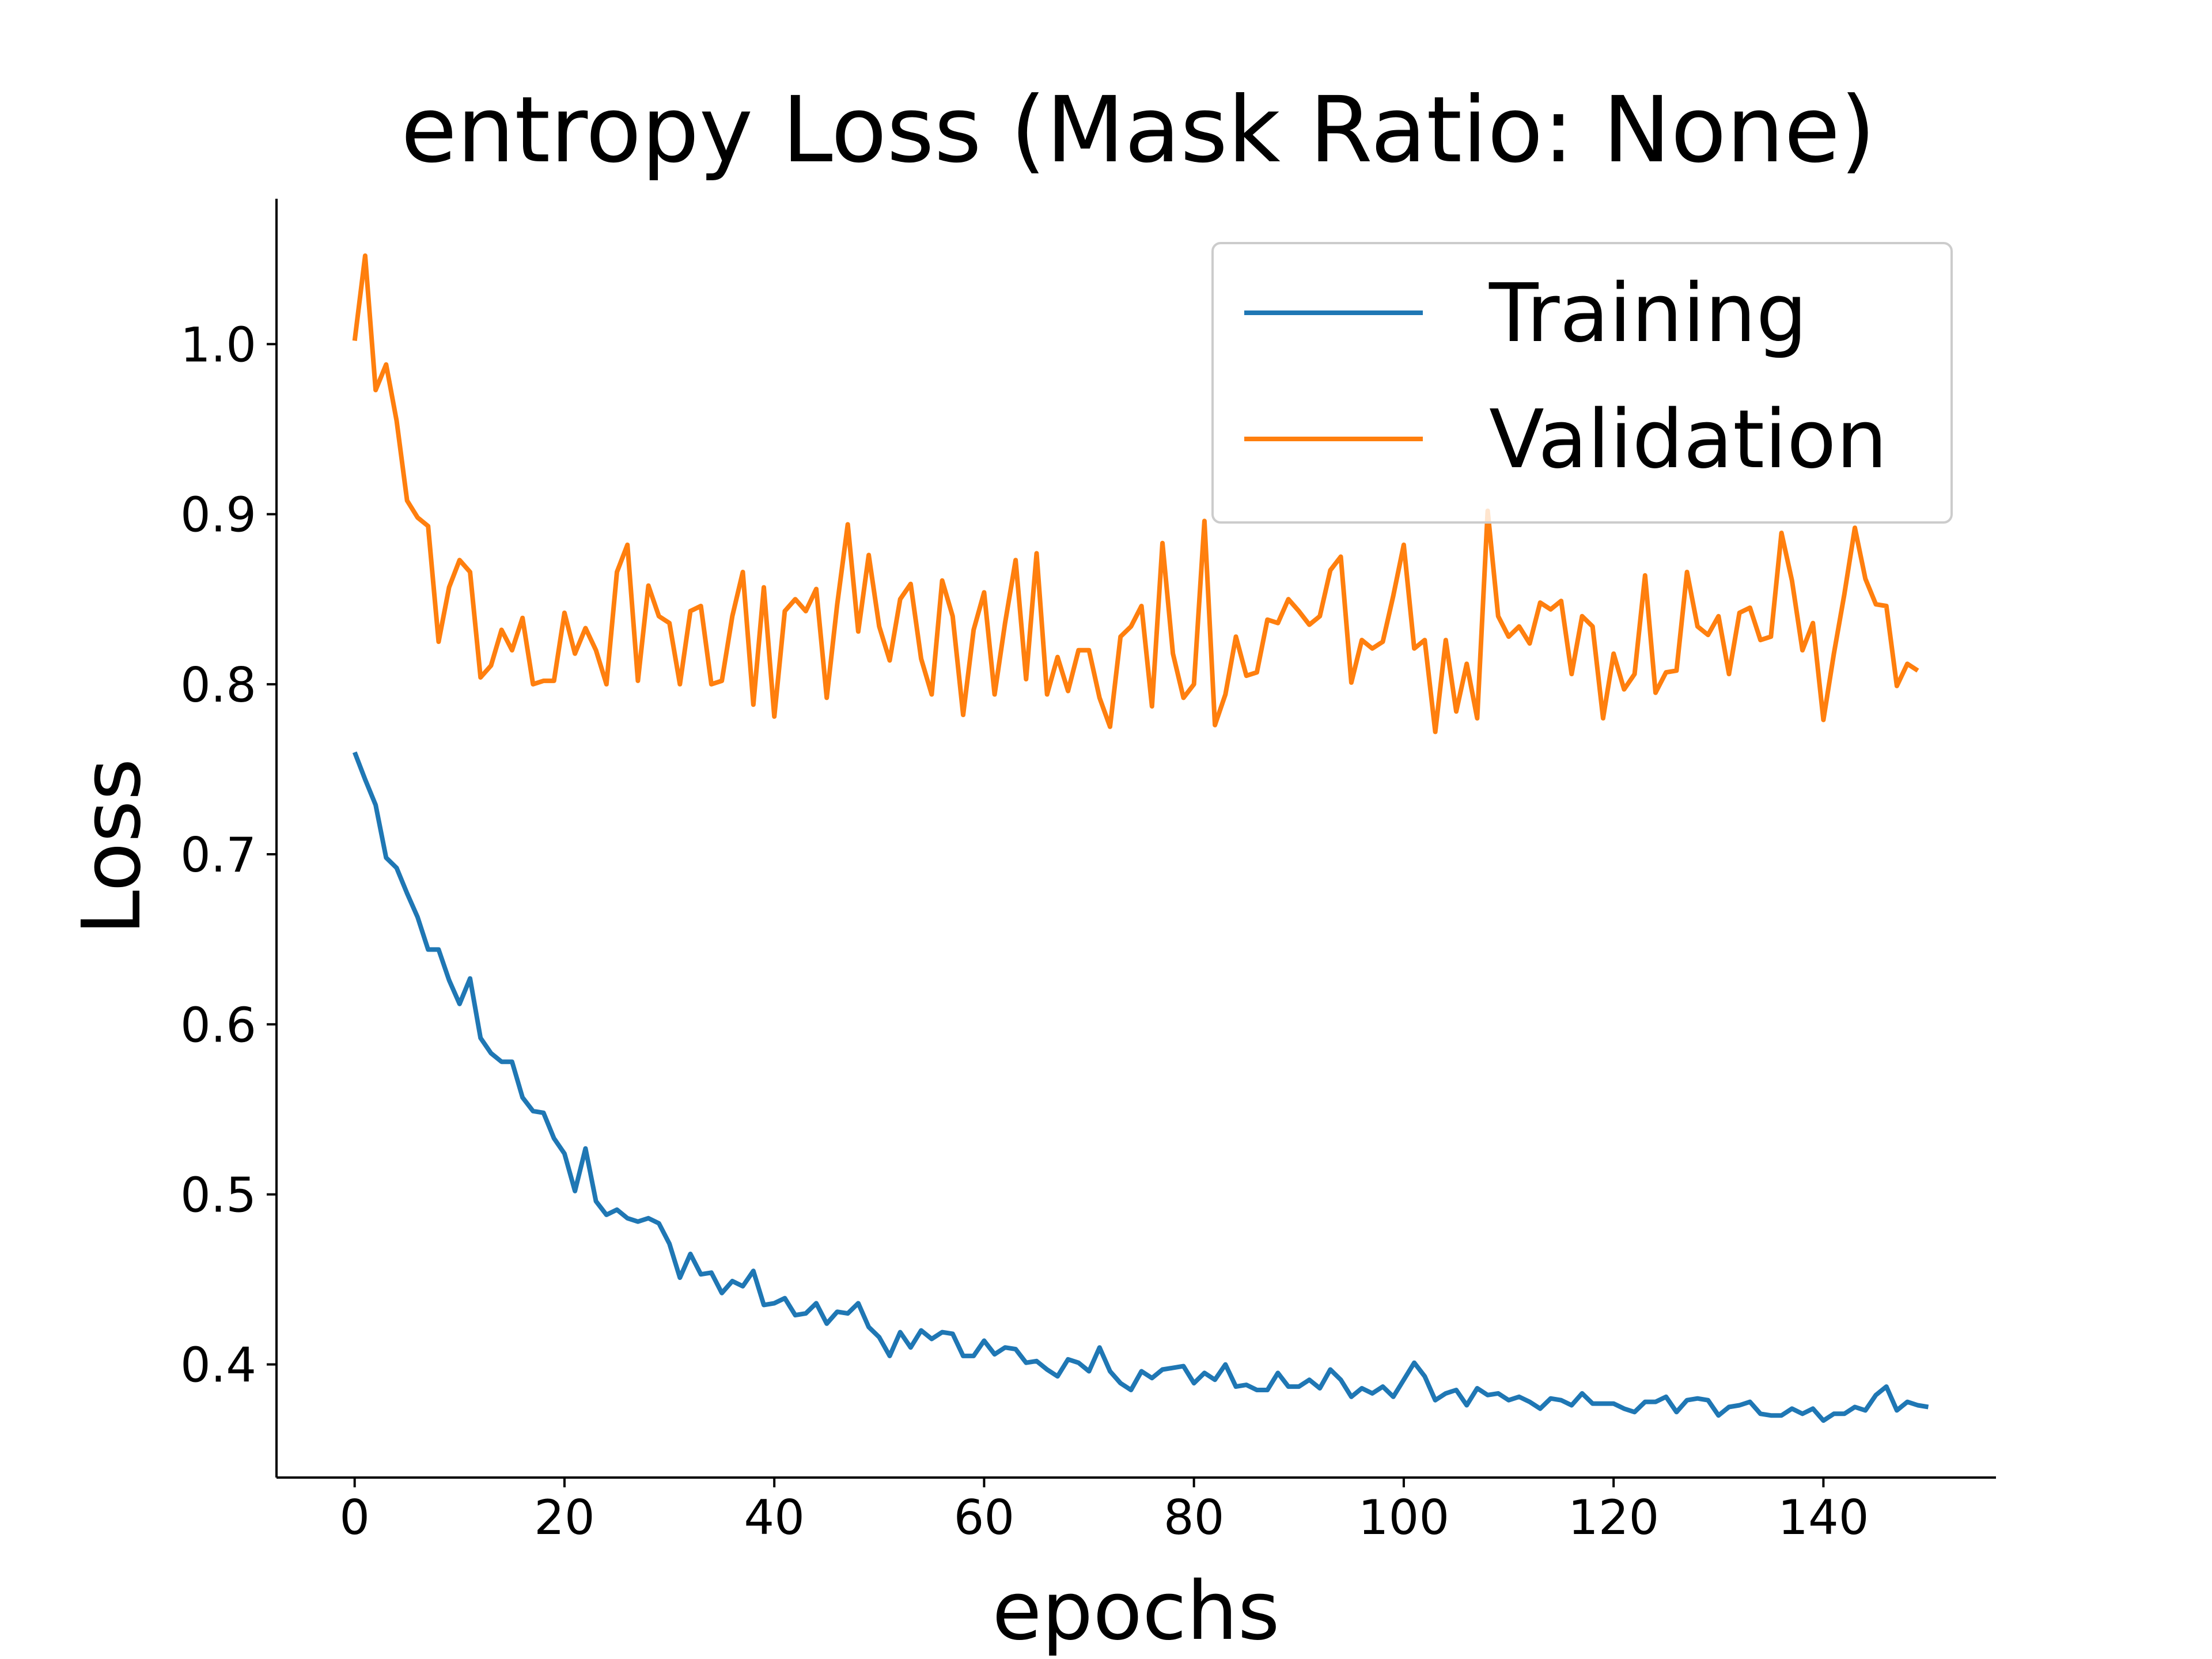 This screenshot has width=2212, height=1659. I want to click on x-tick-label: 140, so click(1823, 1518).